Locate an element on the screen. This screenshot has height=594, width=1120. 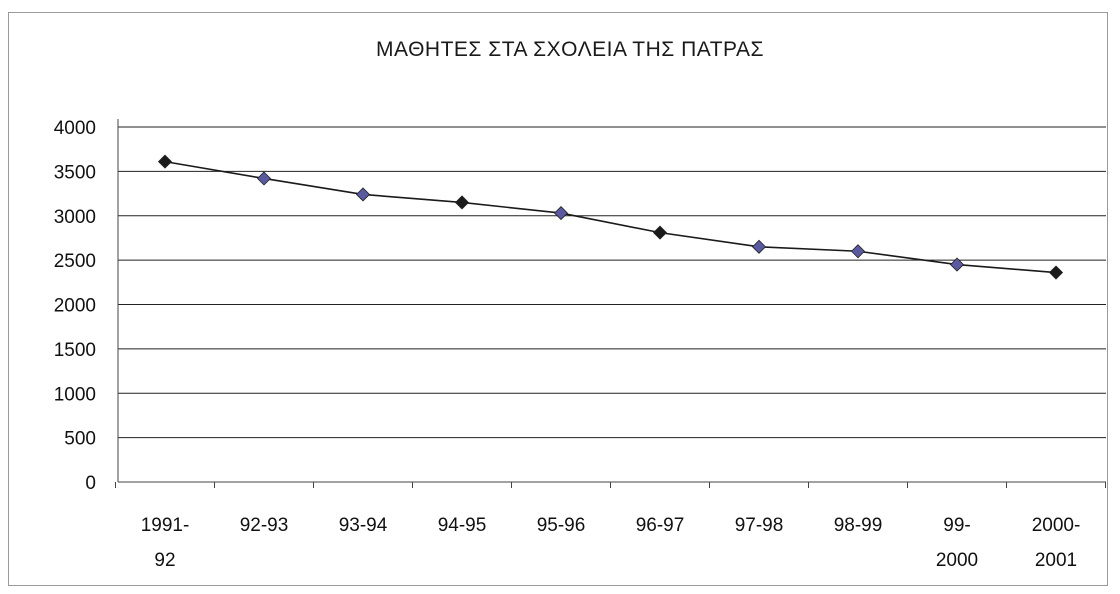
x-tick-label-8-line-0: 99- is located at coordinates (956, 525).